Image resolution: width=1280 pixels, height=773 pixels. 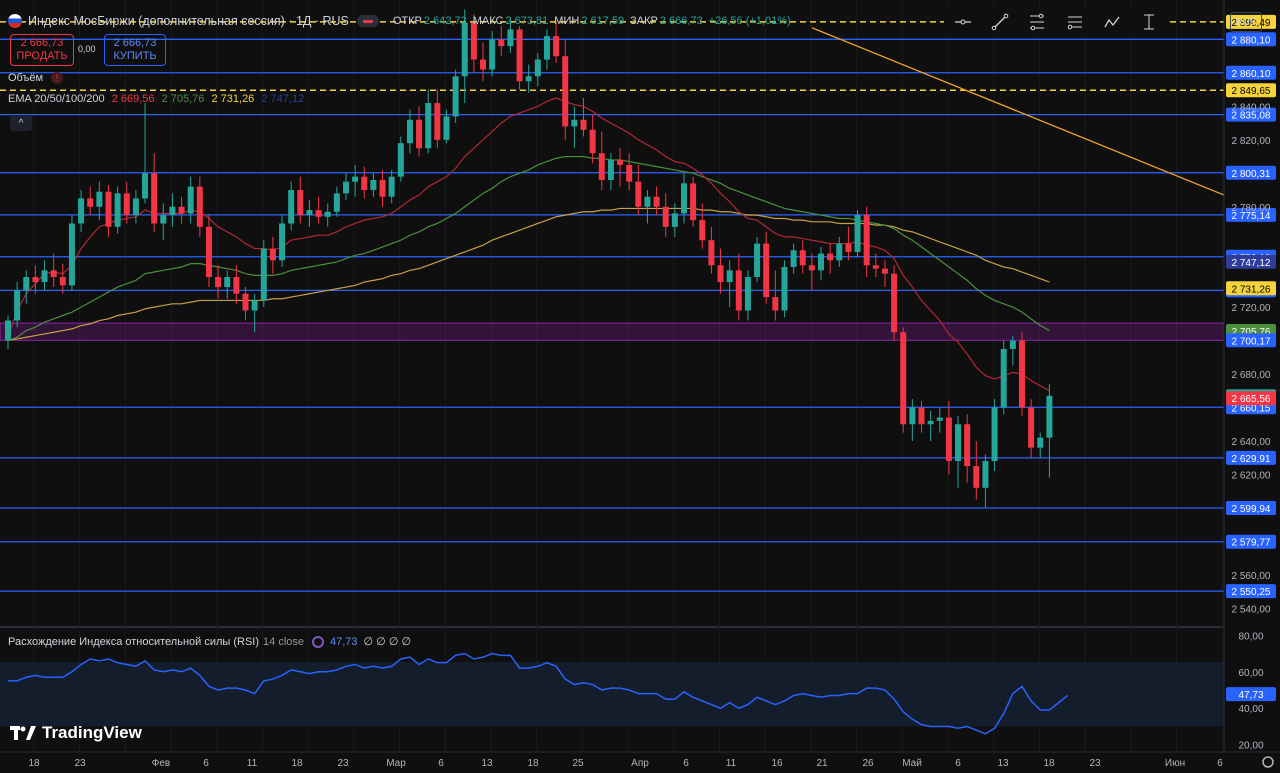 What do you see at coordinates (963, 22) in the screenshot?
I see `horizontal-line-icon` at bounding box center [963, 22].